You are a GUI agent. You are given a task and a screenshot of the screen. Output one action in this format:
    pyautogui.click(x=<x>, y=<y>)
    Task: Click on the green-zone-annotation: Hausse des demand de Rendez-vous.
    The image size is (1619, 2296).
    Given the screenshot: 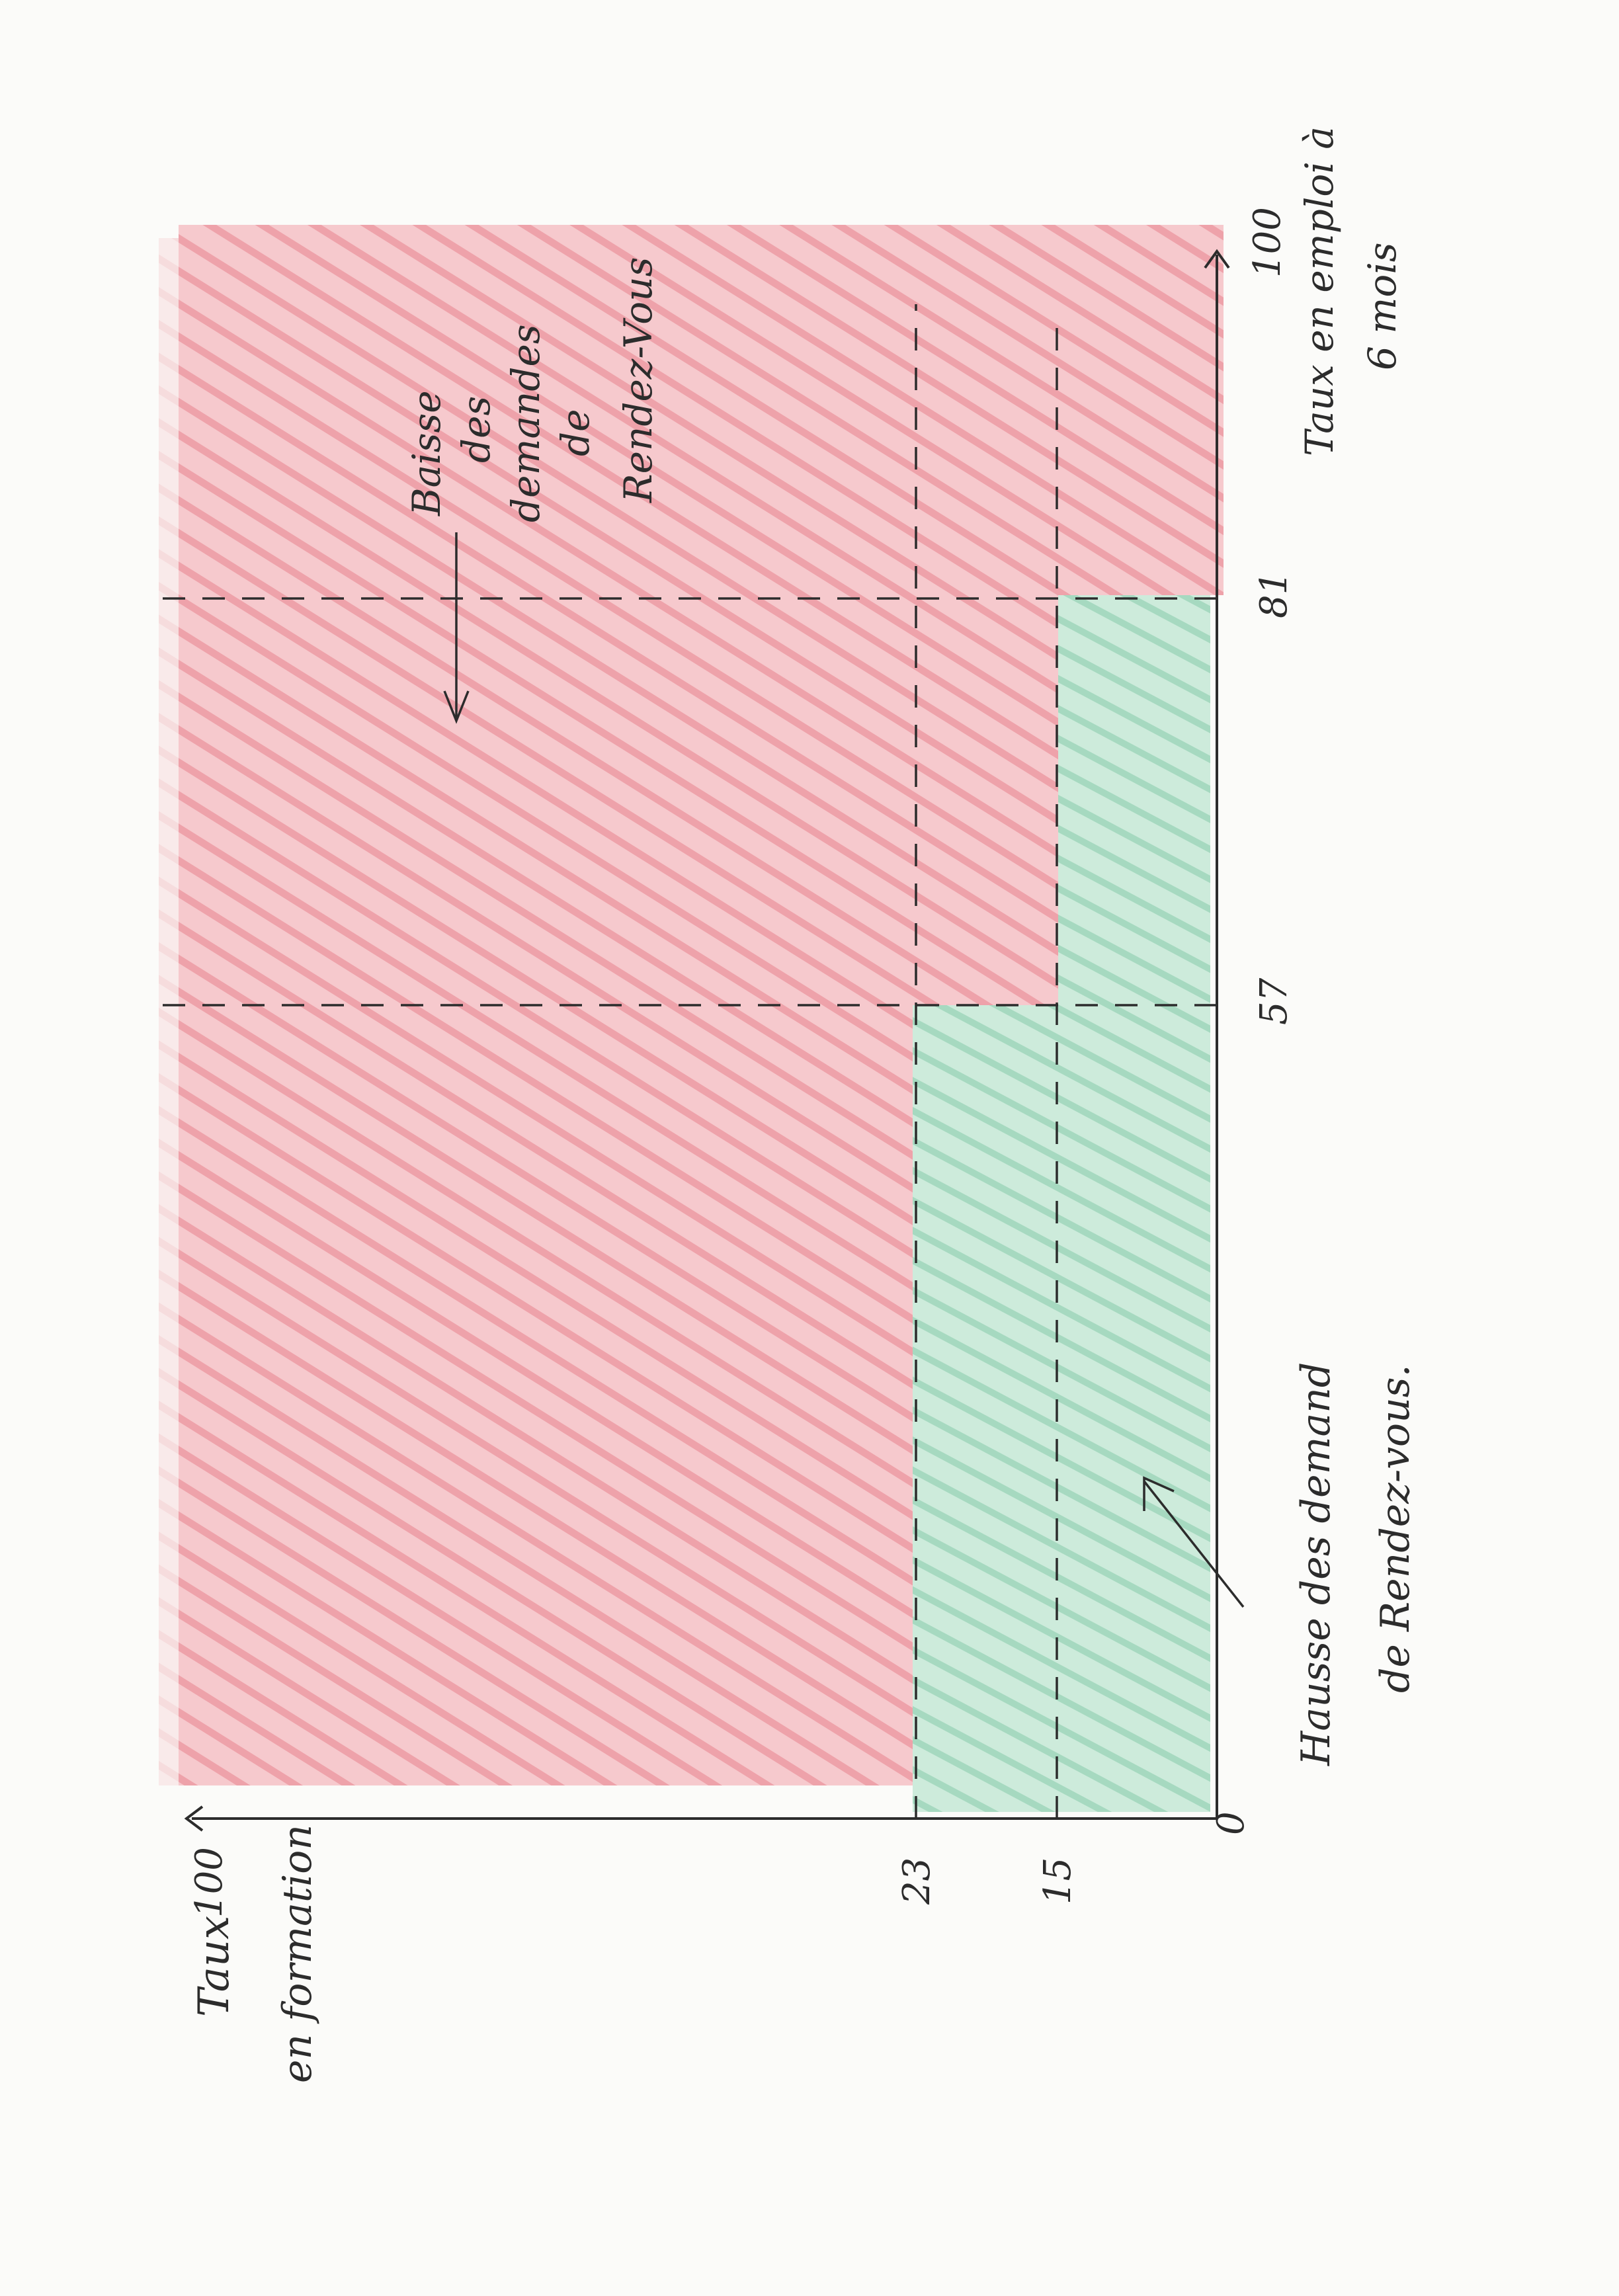 What is the action you would take?
    pyautogui.click(x=1356, y=1564)
    